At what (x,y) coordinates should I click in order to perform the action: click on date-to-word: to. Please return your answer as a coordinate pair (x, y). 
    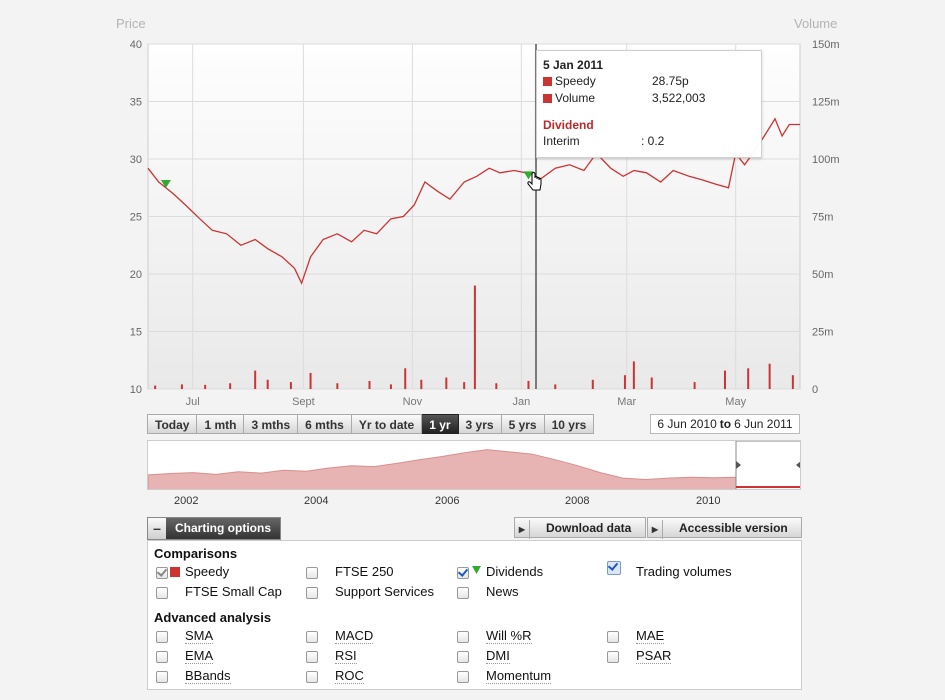
    Looking at the image, I should click on (725, 424).